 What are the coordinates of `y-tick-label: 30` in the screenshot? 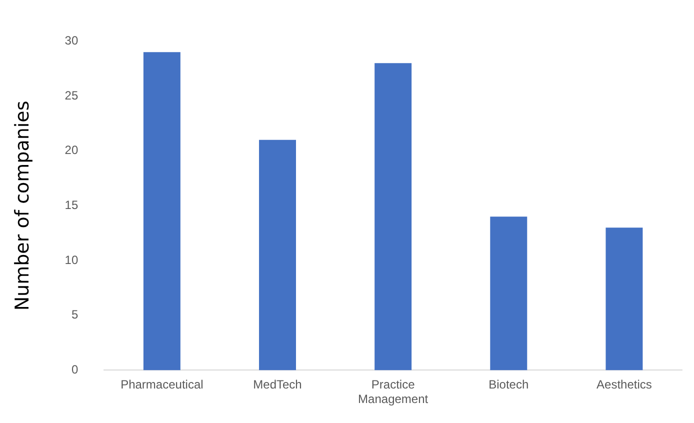 It's located at (71, 41).